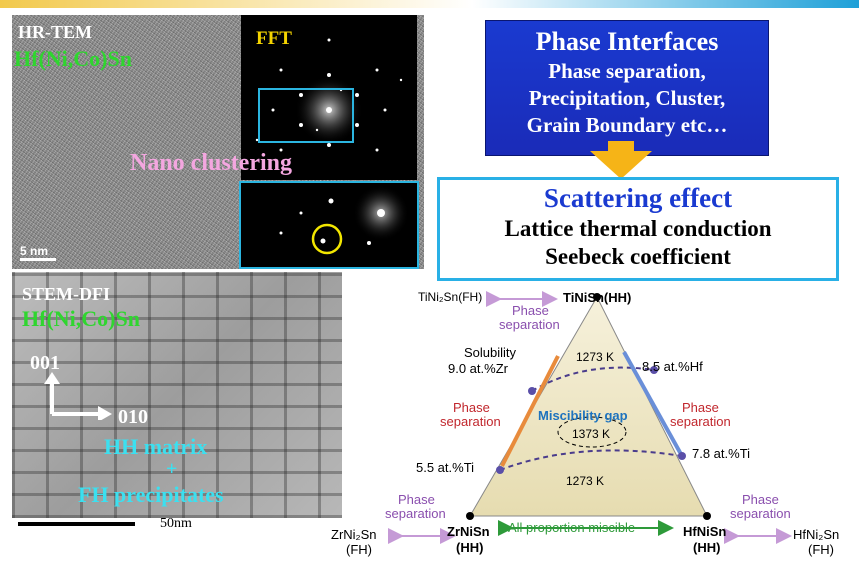  I want to click on scattering-title: Scattering effect, so click(638, 198).